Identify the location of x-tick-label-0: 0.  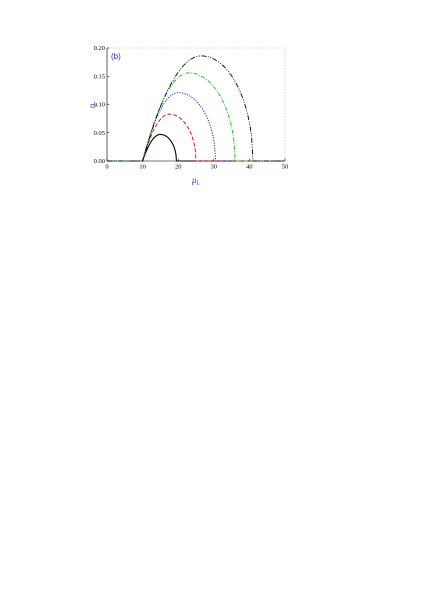
(106, 167).